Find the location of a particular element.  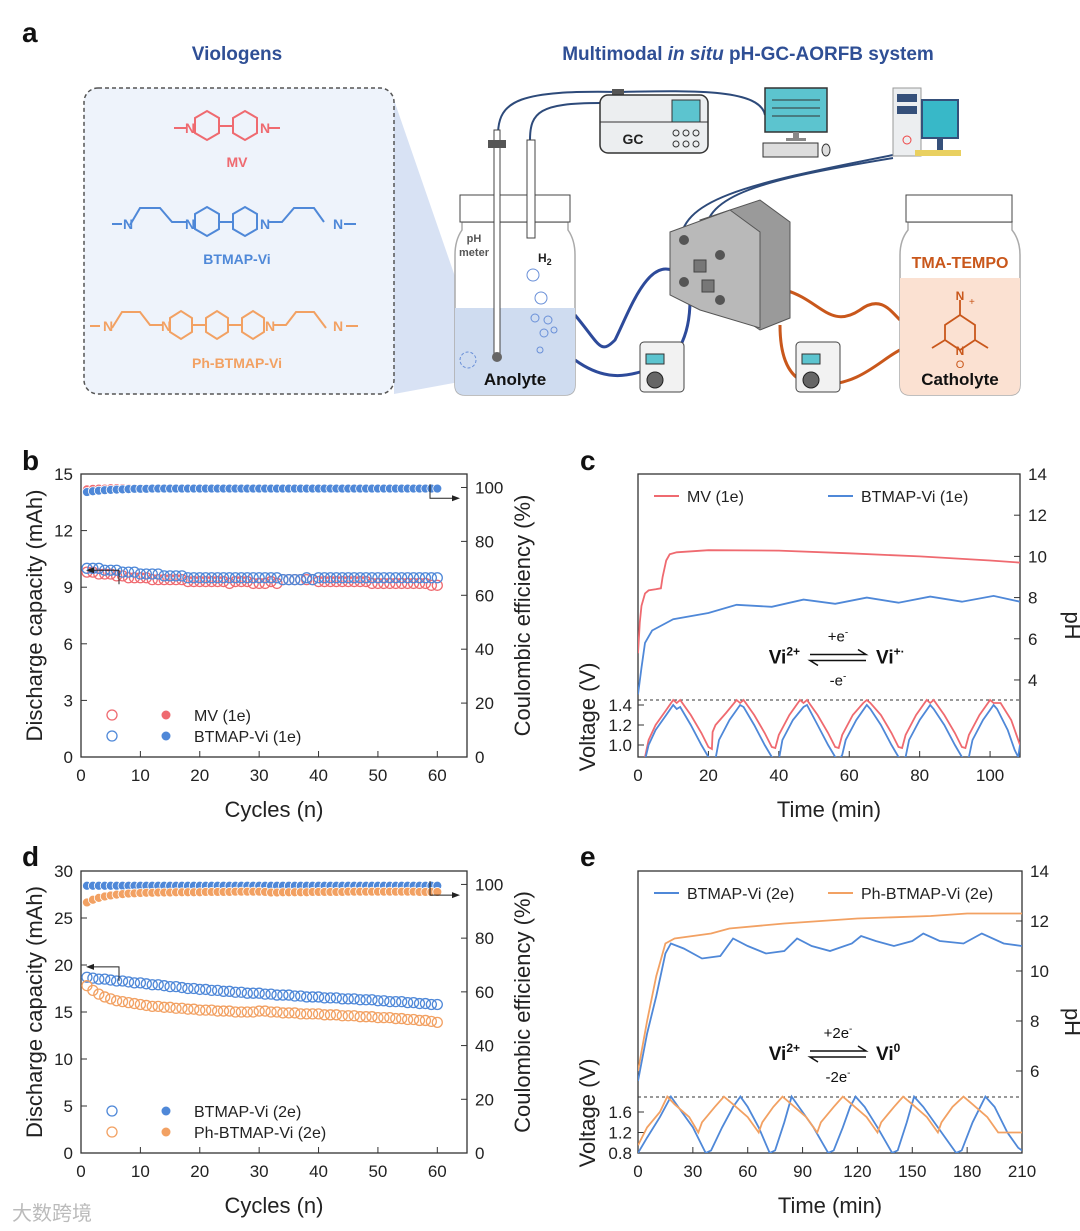

tubes is located at coordinates (737, 327).